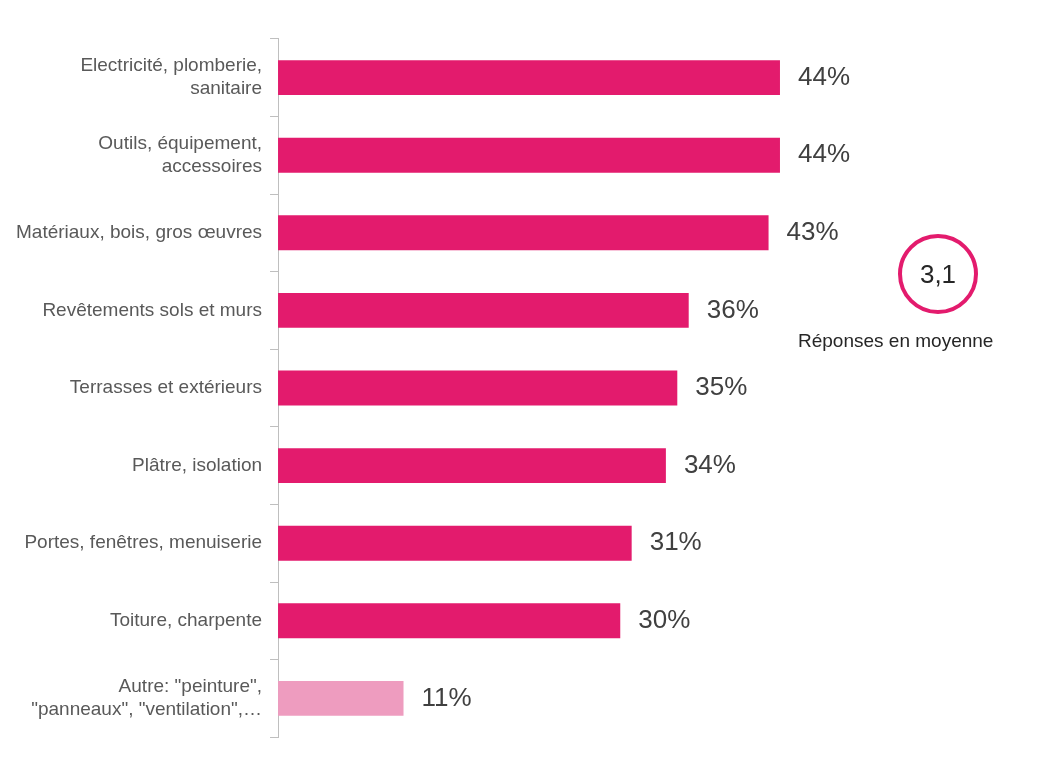  What do you see at coordinates (446, 696) in the screenshot?
I see `data-label: 11%` at bounding box center [446, 696].